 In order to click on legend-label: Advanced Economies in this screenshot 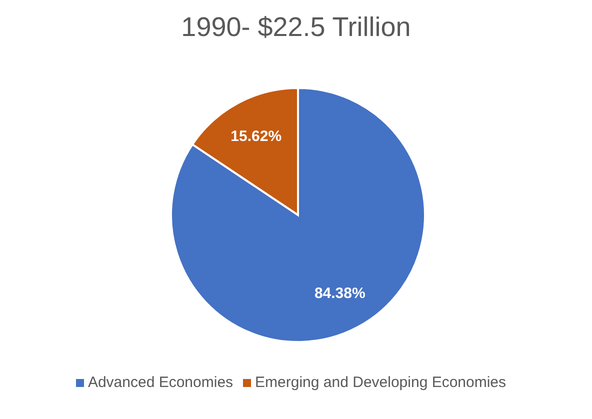, I will do `click(161, 382)`.